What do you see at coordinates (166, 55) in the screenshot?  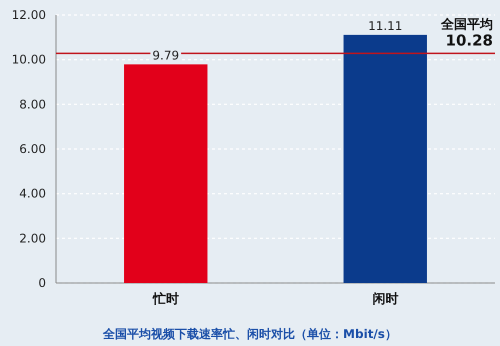 I see `data-label: 9.79` at bounding box center [166, 55].